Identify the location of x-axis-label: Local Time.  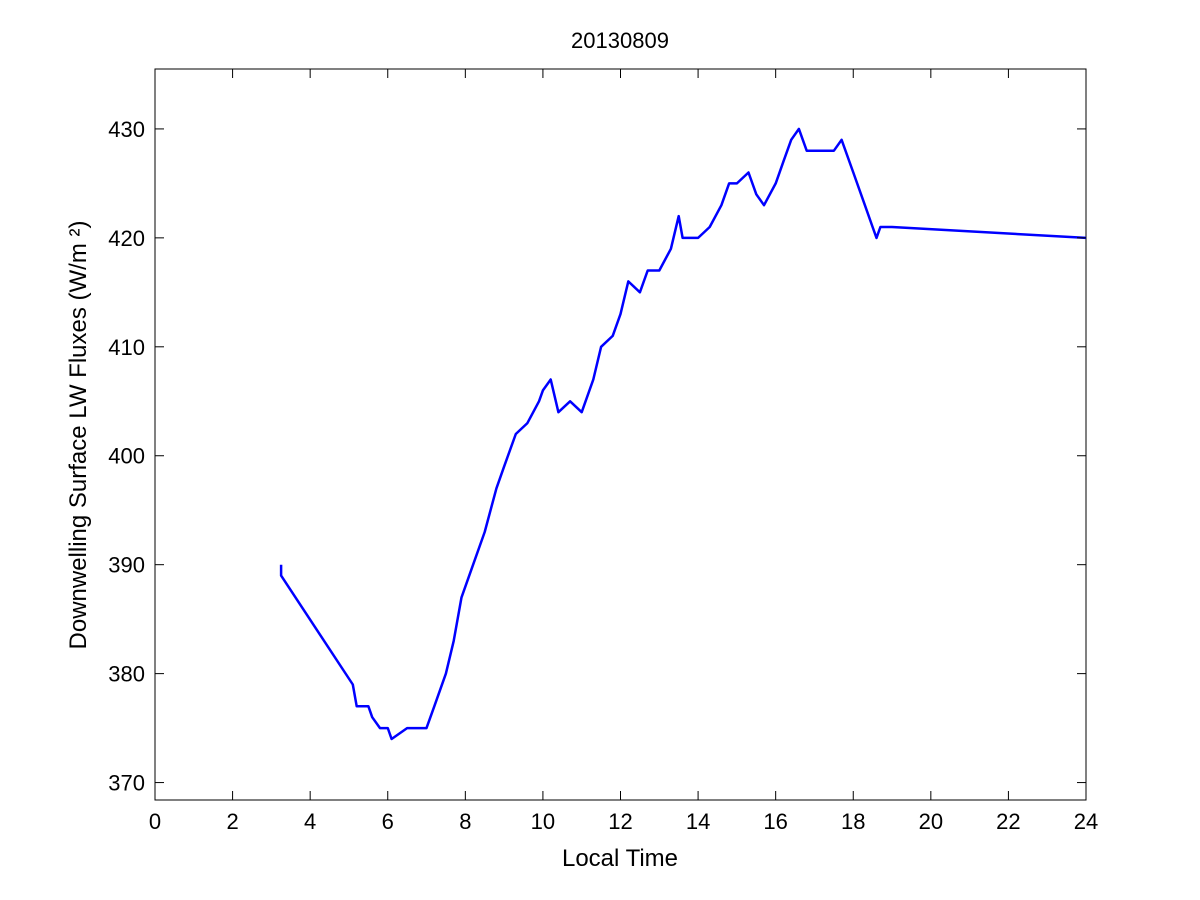
(620, 858).